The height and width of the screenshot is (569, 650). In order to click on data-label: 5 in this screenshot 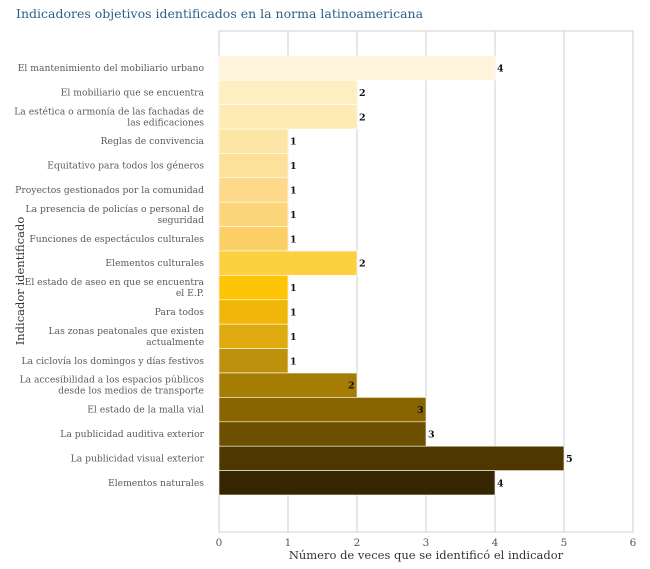, I will do `click(569, 459)`.